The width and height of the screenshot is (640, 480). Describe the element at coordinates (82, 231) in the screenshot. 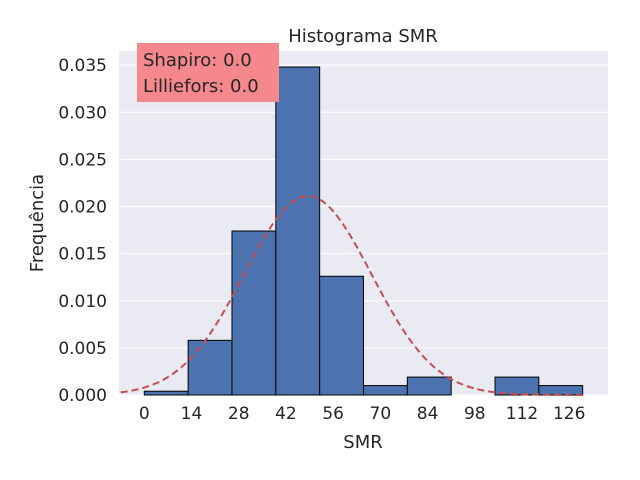

I see `y-tick-labels: 0.000 0.005 0.010 0.015 0.020 0.025 0.030 0.035` at that location.